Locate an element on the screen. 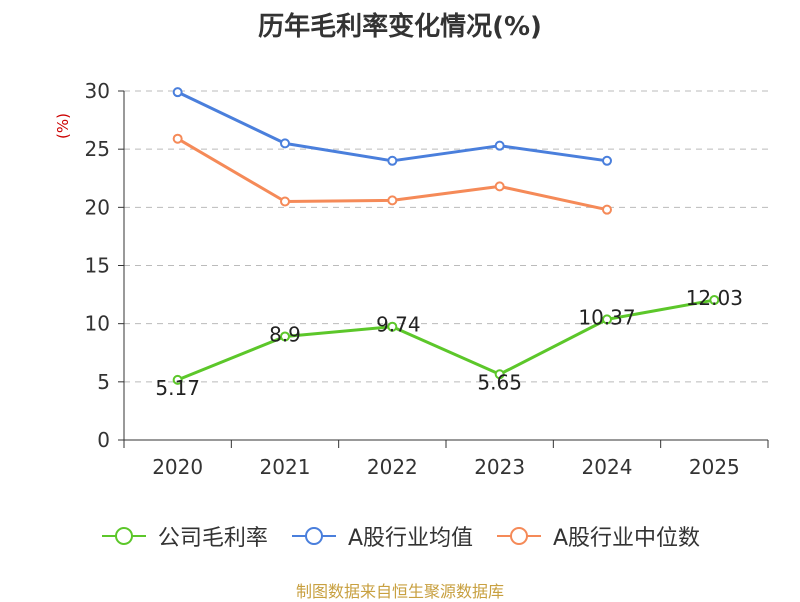 This screenshot has height=602, width=800. legend-item-industry-average: A股行业均值 is located at coordinates (381, 536).